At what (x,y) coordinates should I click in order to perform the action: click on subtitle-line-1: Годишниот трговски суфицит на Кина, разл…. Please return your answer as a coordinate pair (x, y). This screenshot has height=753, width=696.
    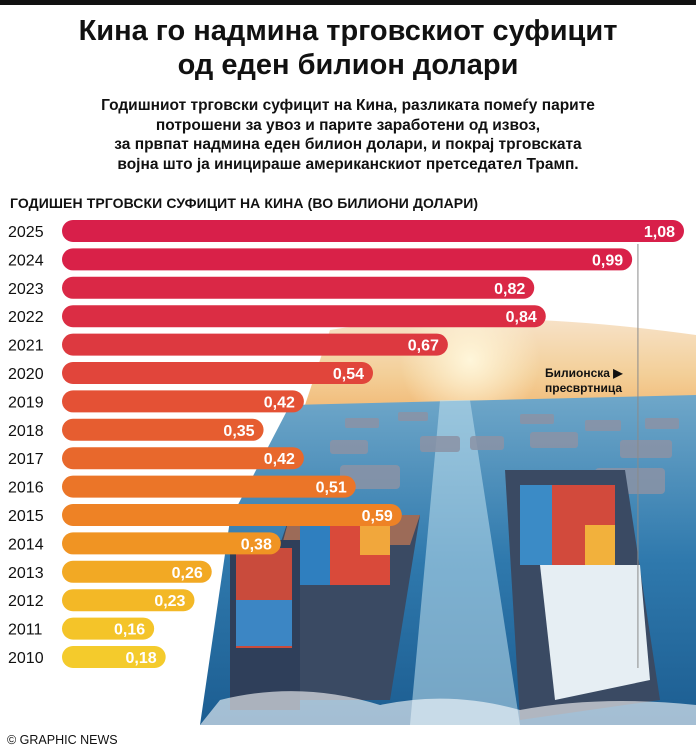
    Looking at the image, I should click on (348, 105).